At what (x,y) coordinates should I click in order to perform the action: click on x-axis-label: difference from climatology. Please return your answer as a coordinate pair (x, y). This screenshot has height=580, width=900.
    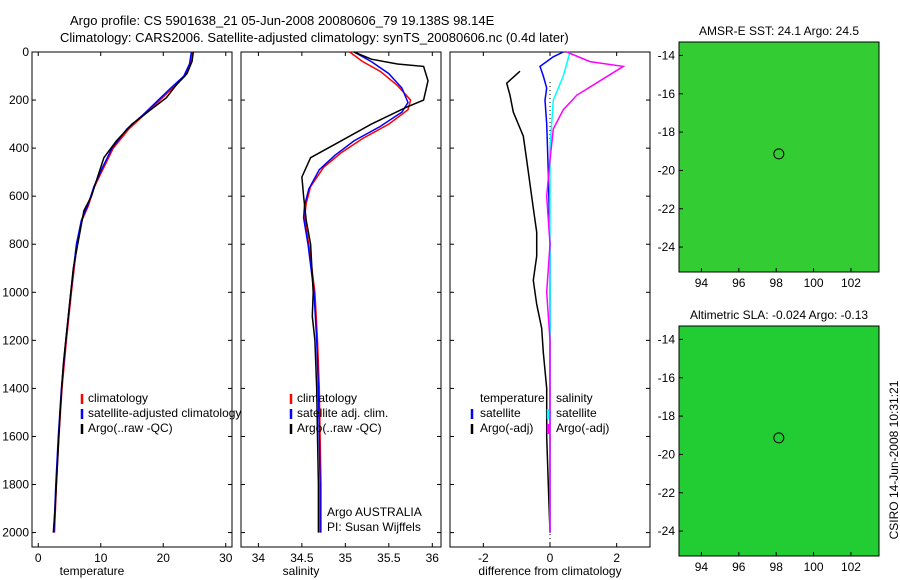
    Looking at the image, I should click on (549, 571).